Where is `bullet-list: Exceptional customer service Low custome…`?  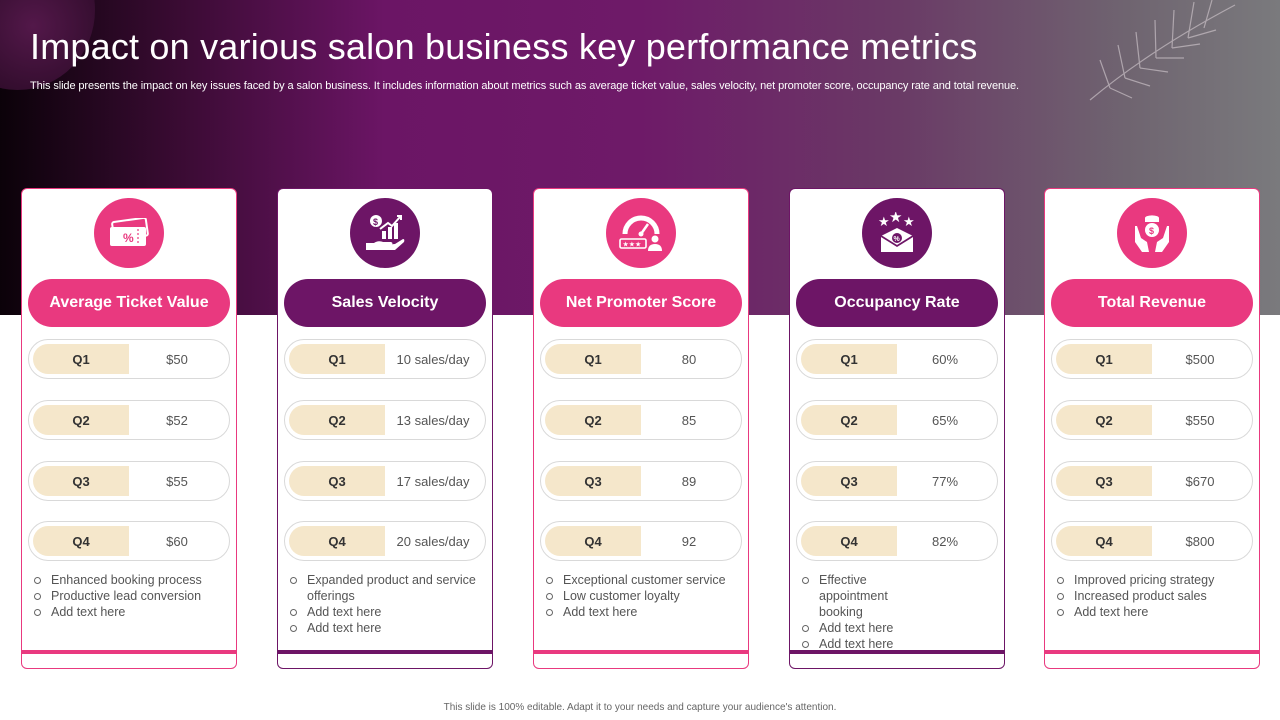 bullet-list: Exceptional customer service Low custome… is located at coordinates (644, 596).